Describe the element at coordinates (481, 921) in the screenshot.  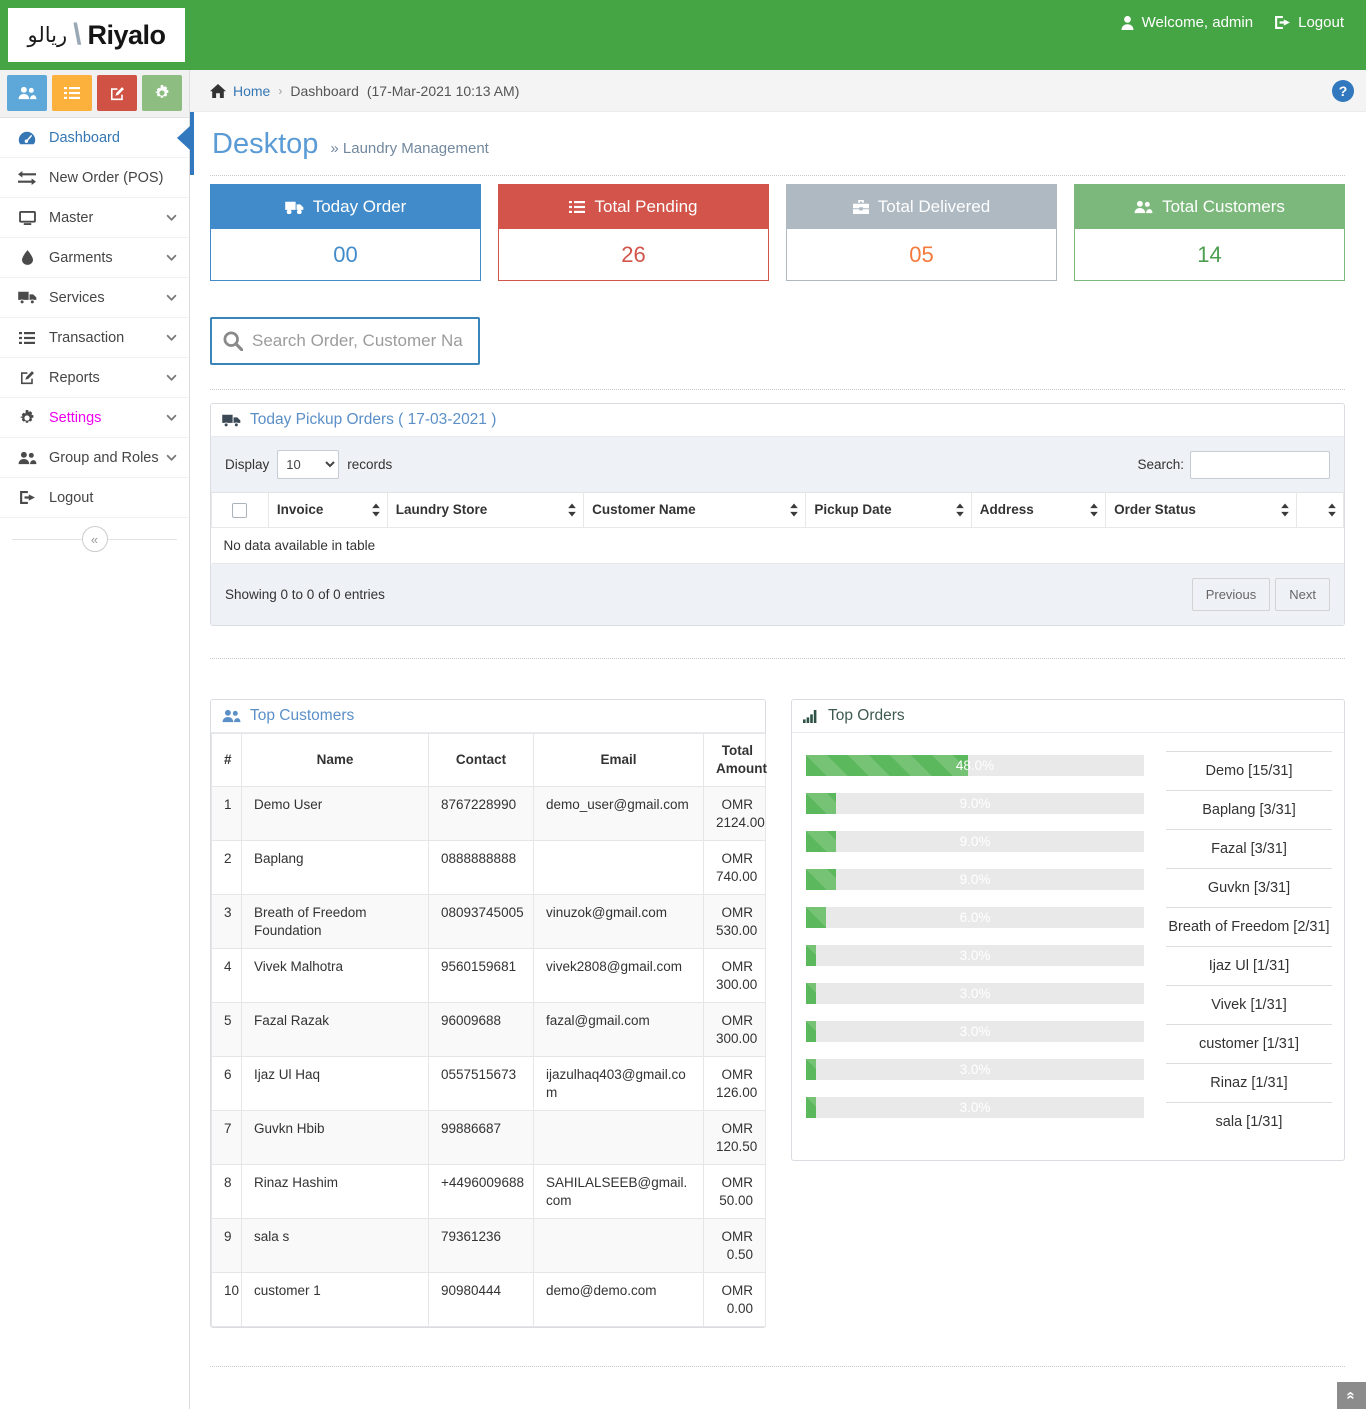
I see `customer-contact: 08093745005` at that location.